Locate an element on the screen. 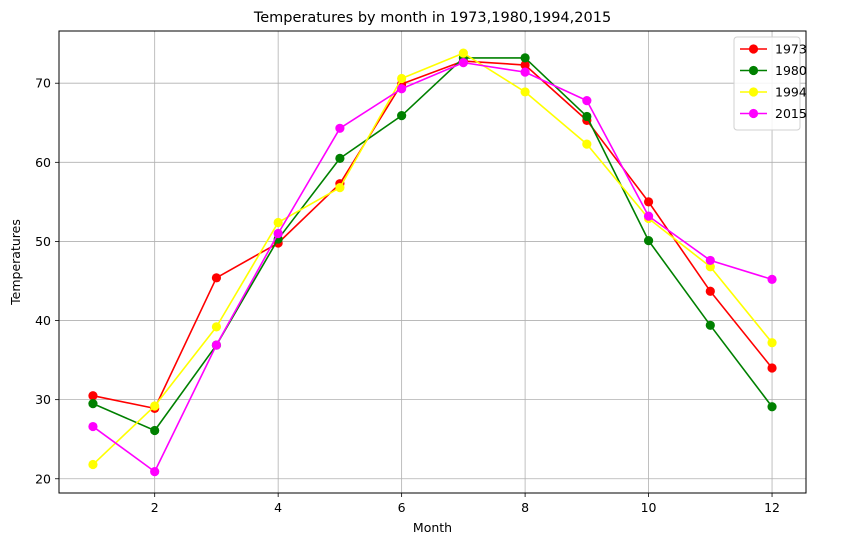  y-tick-label: 30 is located at coordinates (43, 399).